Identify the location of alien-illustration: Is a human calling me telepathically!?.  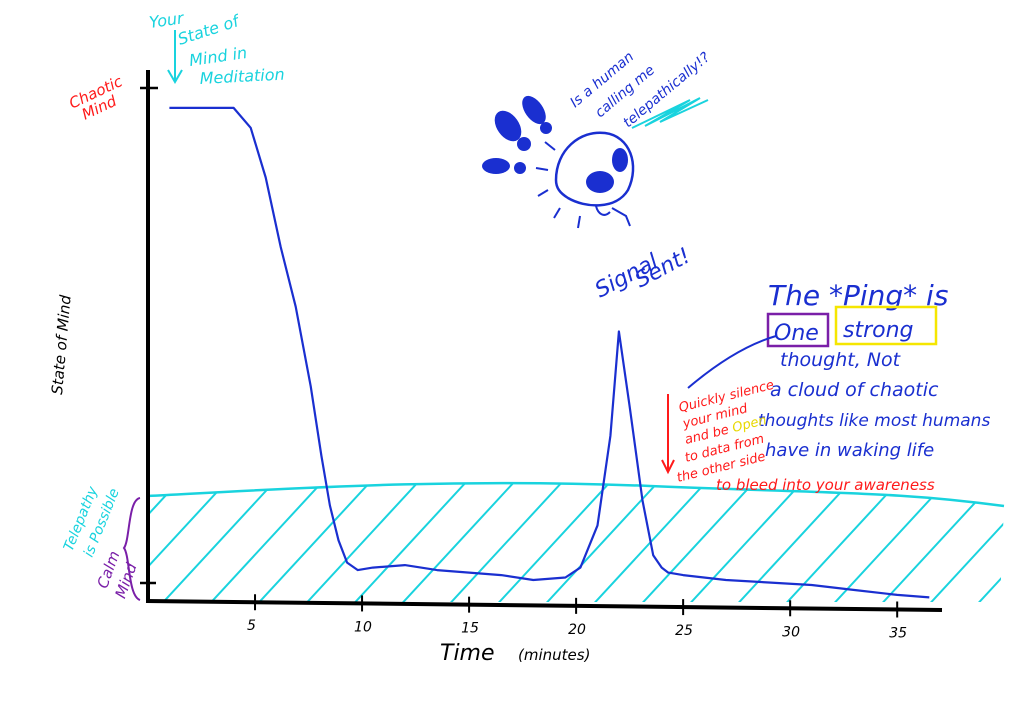
(598, 139).